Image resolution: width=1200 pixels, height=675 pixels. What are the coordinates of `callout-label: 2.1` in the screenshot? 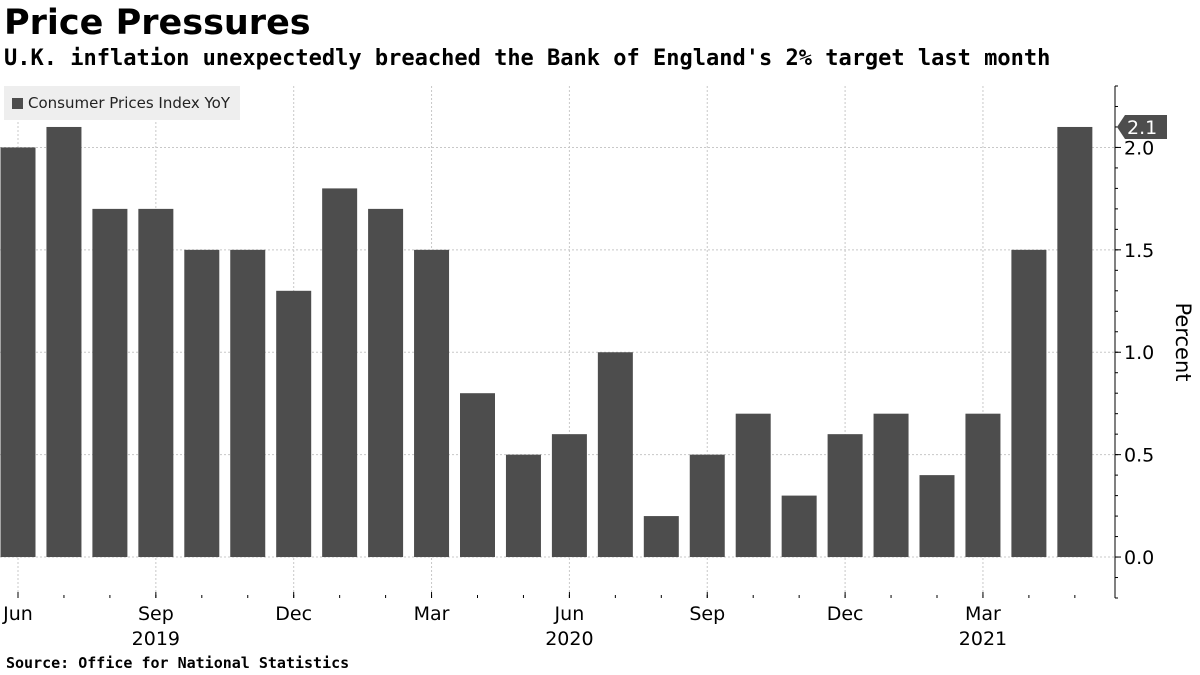 It's located at (1142, 128).